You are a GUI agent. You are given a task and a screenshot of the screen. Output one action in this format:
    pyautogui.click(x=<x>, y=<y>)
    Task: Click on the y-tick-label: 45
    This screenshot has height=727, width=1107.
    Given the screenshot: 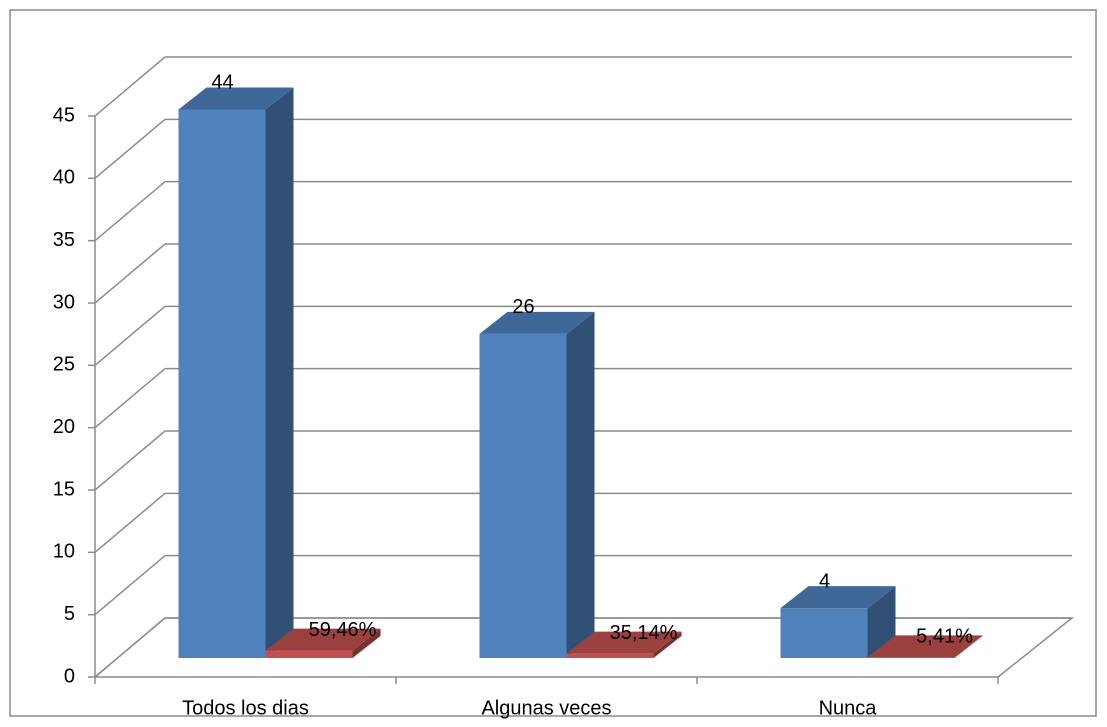 What is the action you would take?
    pyautogui.click(x=64, y=115)
    